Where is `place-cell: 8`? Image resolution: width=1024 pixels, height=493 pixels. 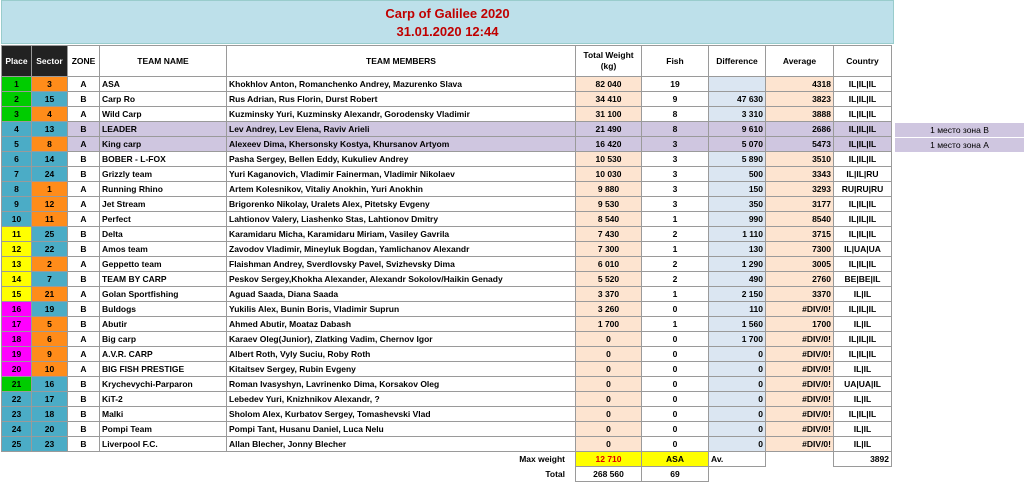
place-cell: 8 is located at coordinates (16, 189).